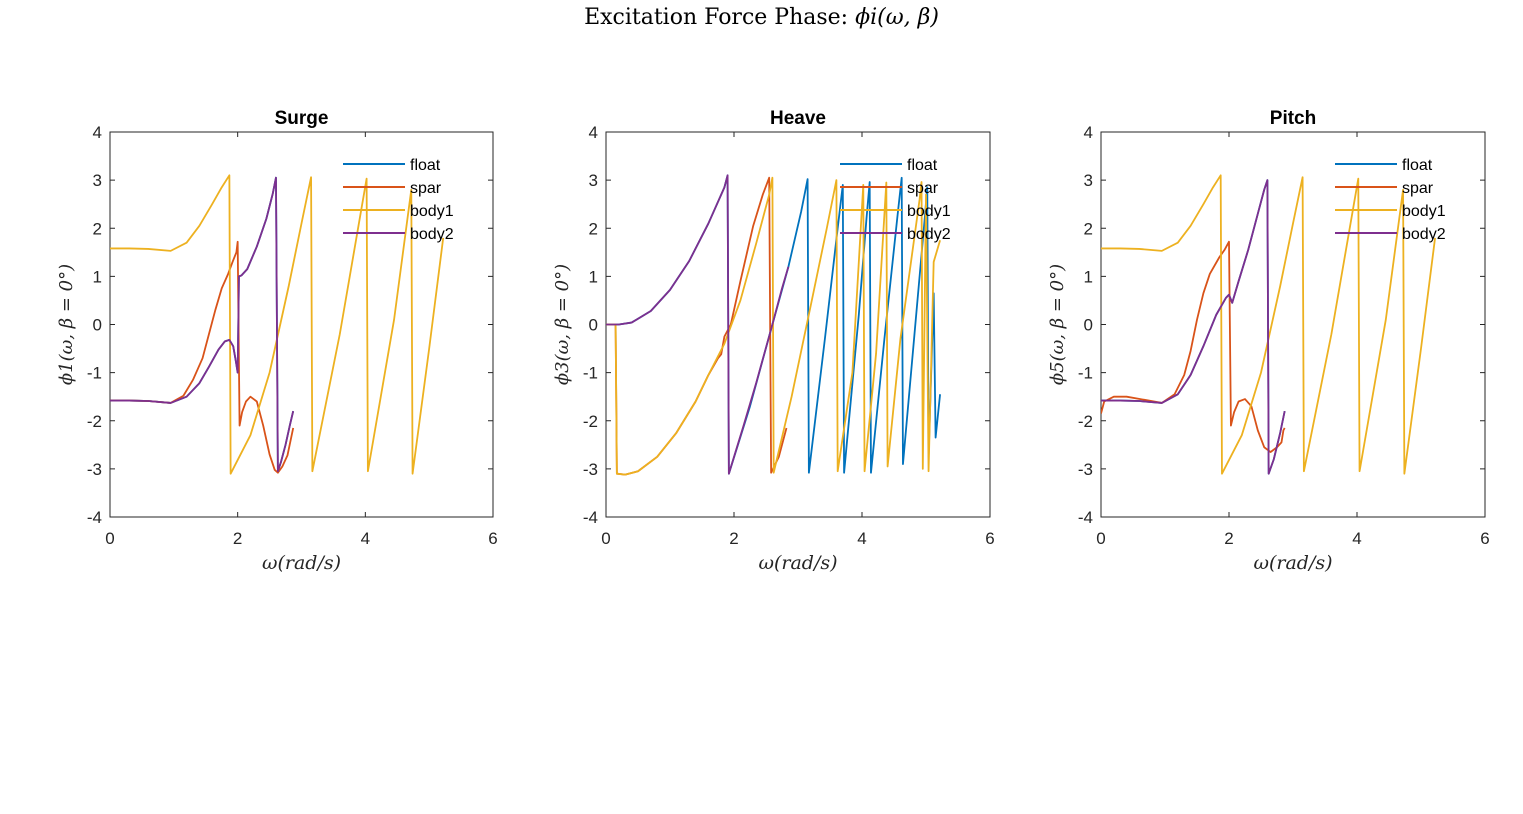 The image size is (1523, 814). What do you see at coordinates (1085, 373) in the screenshot?
I see `pitch-ytick-label: -1` at bounding box center [1085, 373].